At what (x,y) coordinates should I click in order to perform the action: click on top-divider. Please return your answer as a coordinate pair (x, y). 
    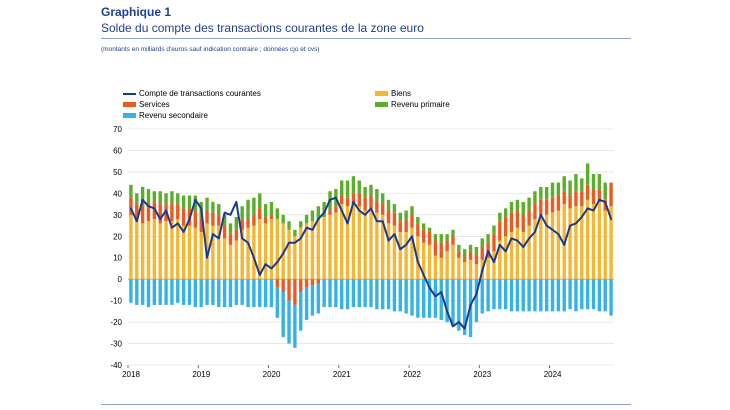
    Looking at the image, I should click on (366, 38).